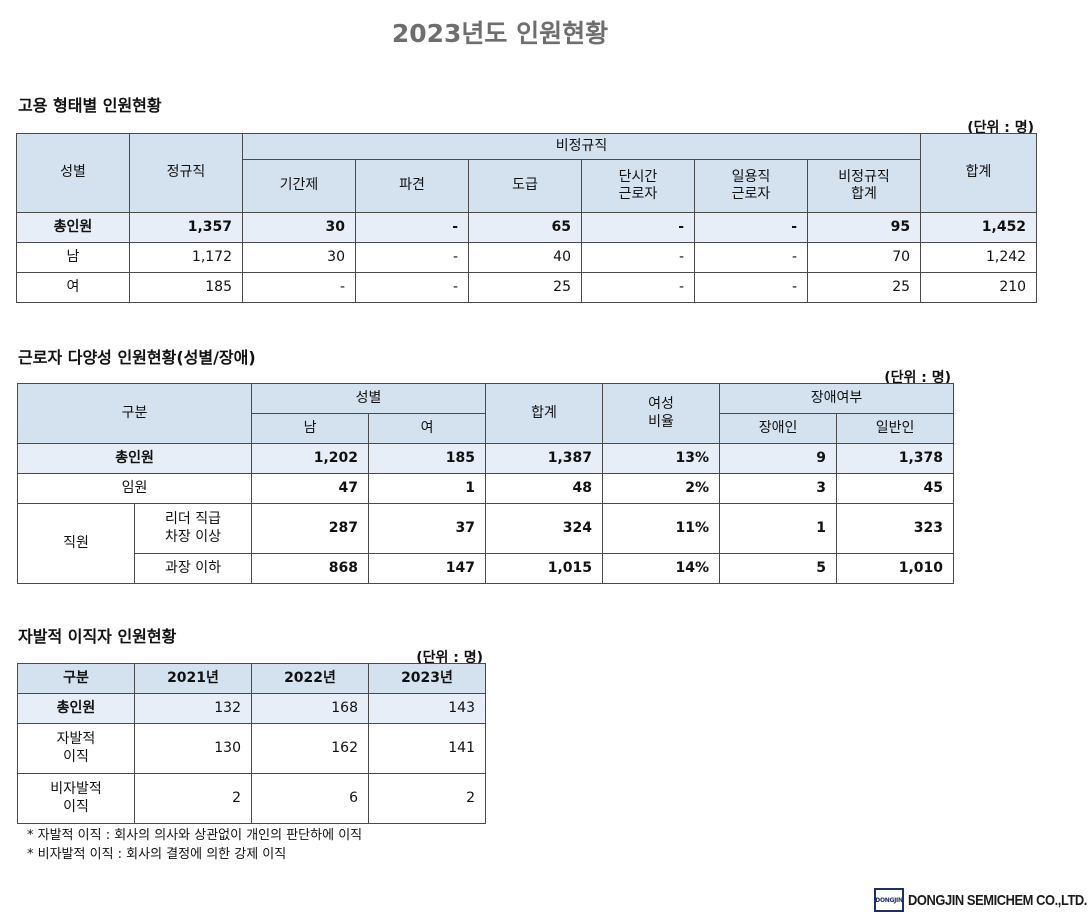 The width and height of the screenshot is (1090, 919). What do you see at coordinates (299, 287) in the screenshot?
I see `cell-fixed-term: -` at bounding box center [299, 287].